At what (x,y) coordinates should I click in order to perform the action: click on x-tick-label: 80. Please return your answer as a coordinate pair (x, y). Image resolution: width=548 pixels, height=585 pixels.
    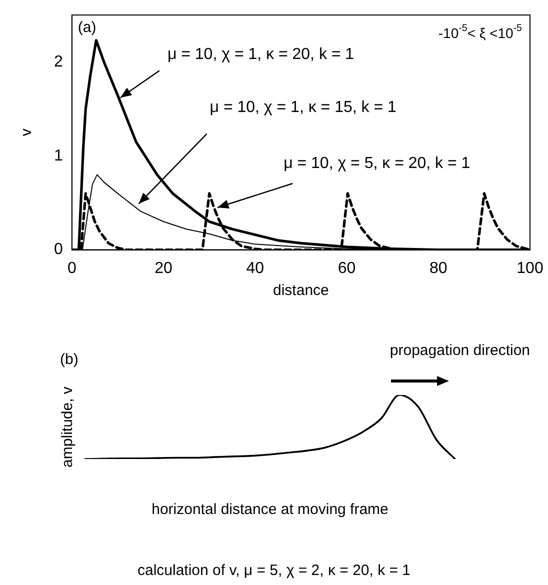
    Looking at the image, I should click on (438, 268).